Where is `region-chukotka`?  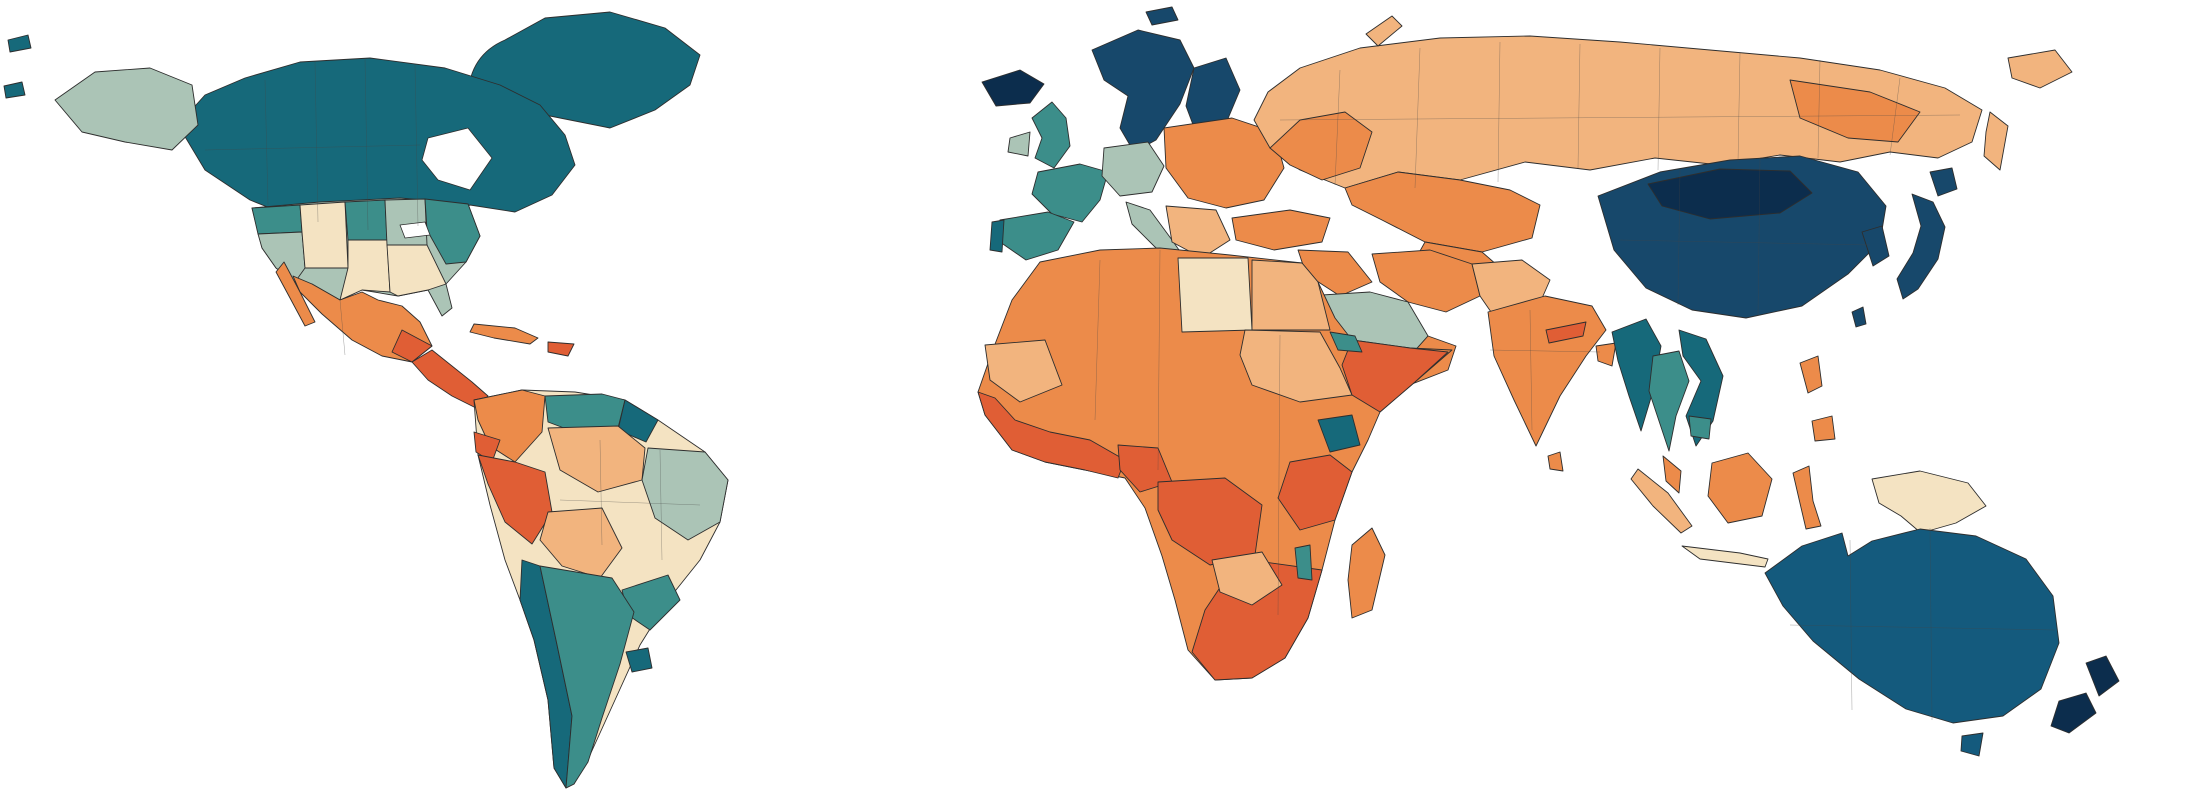
region-chukotka is located at coordinates (2040, 69).